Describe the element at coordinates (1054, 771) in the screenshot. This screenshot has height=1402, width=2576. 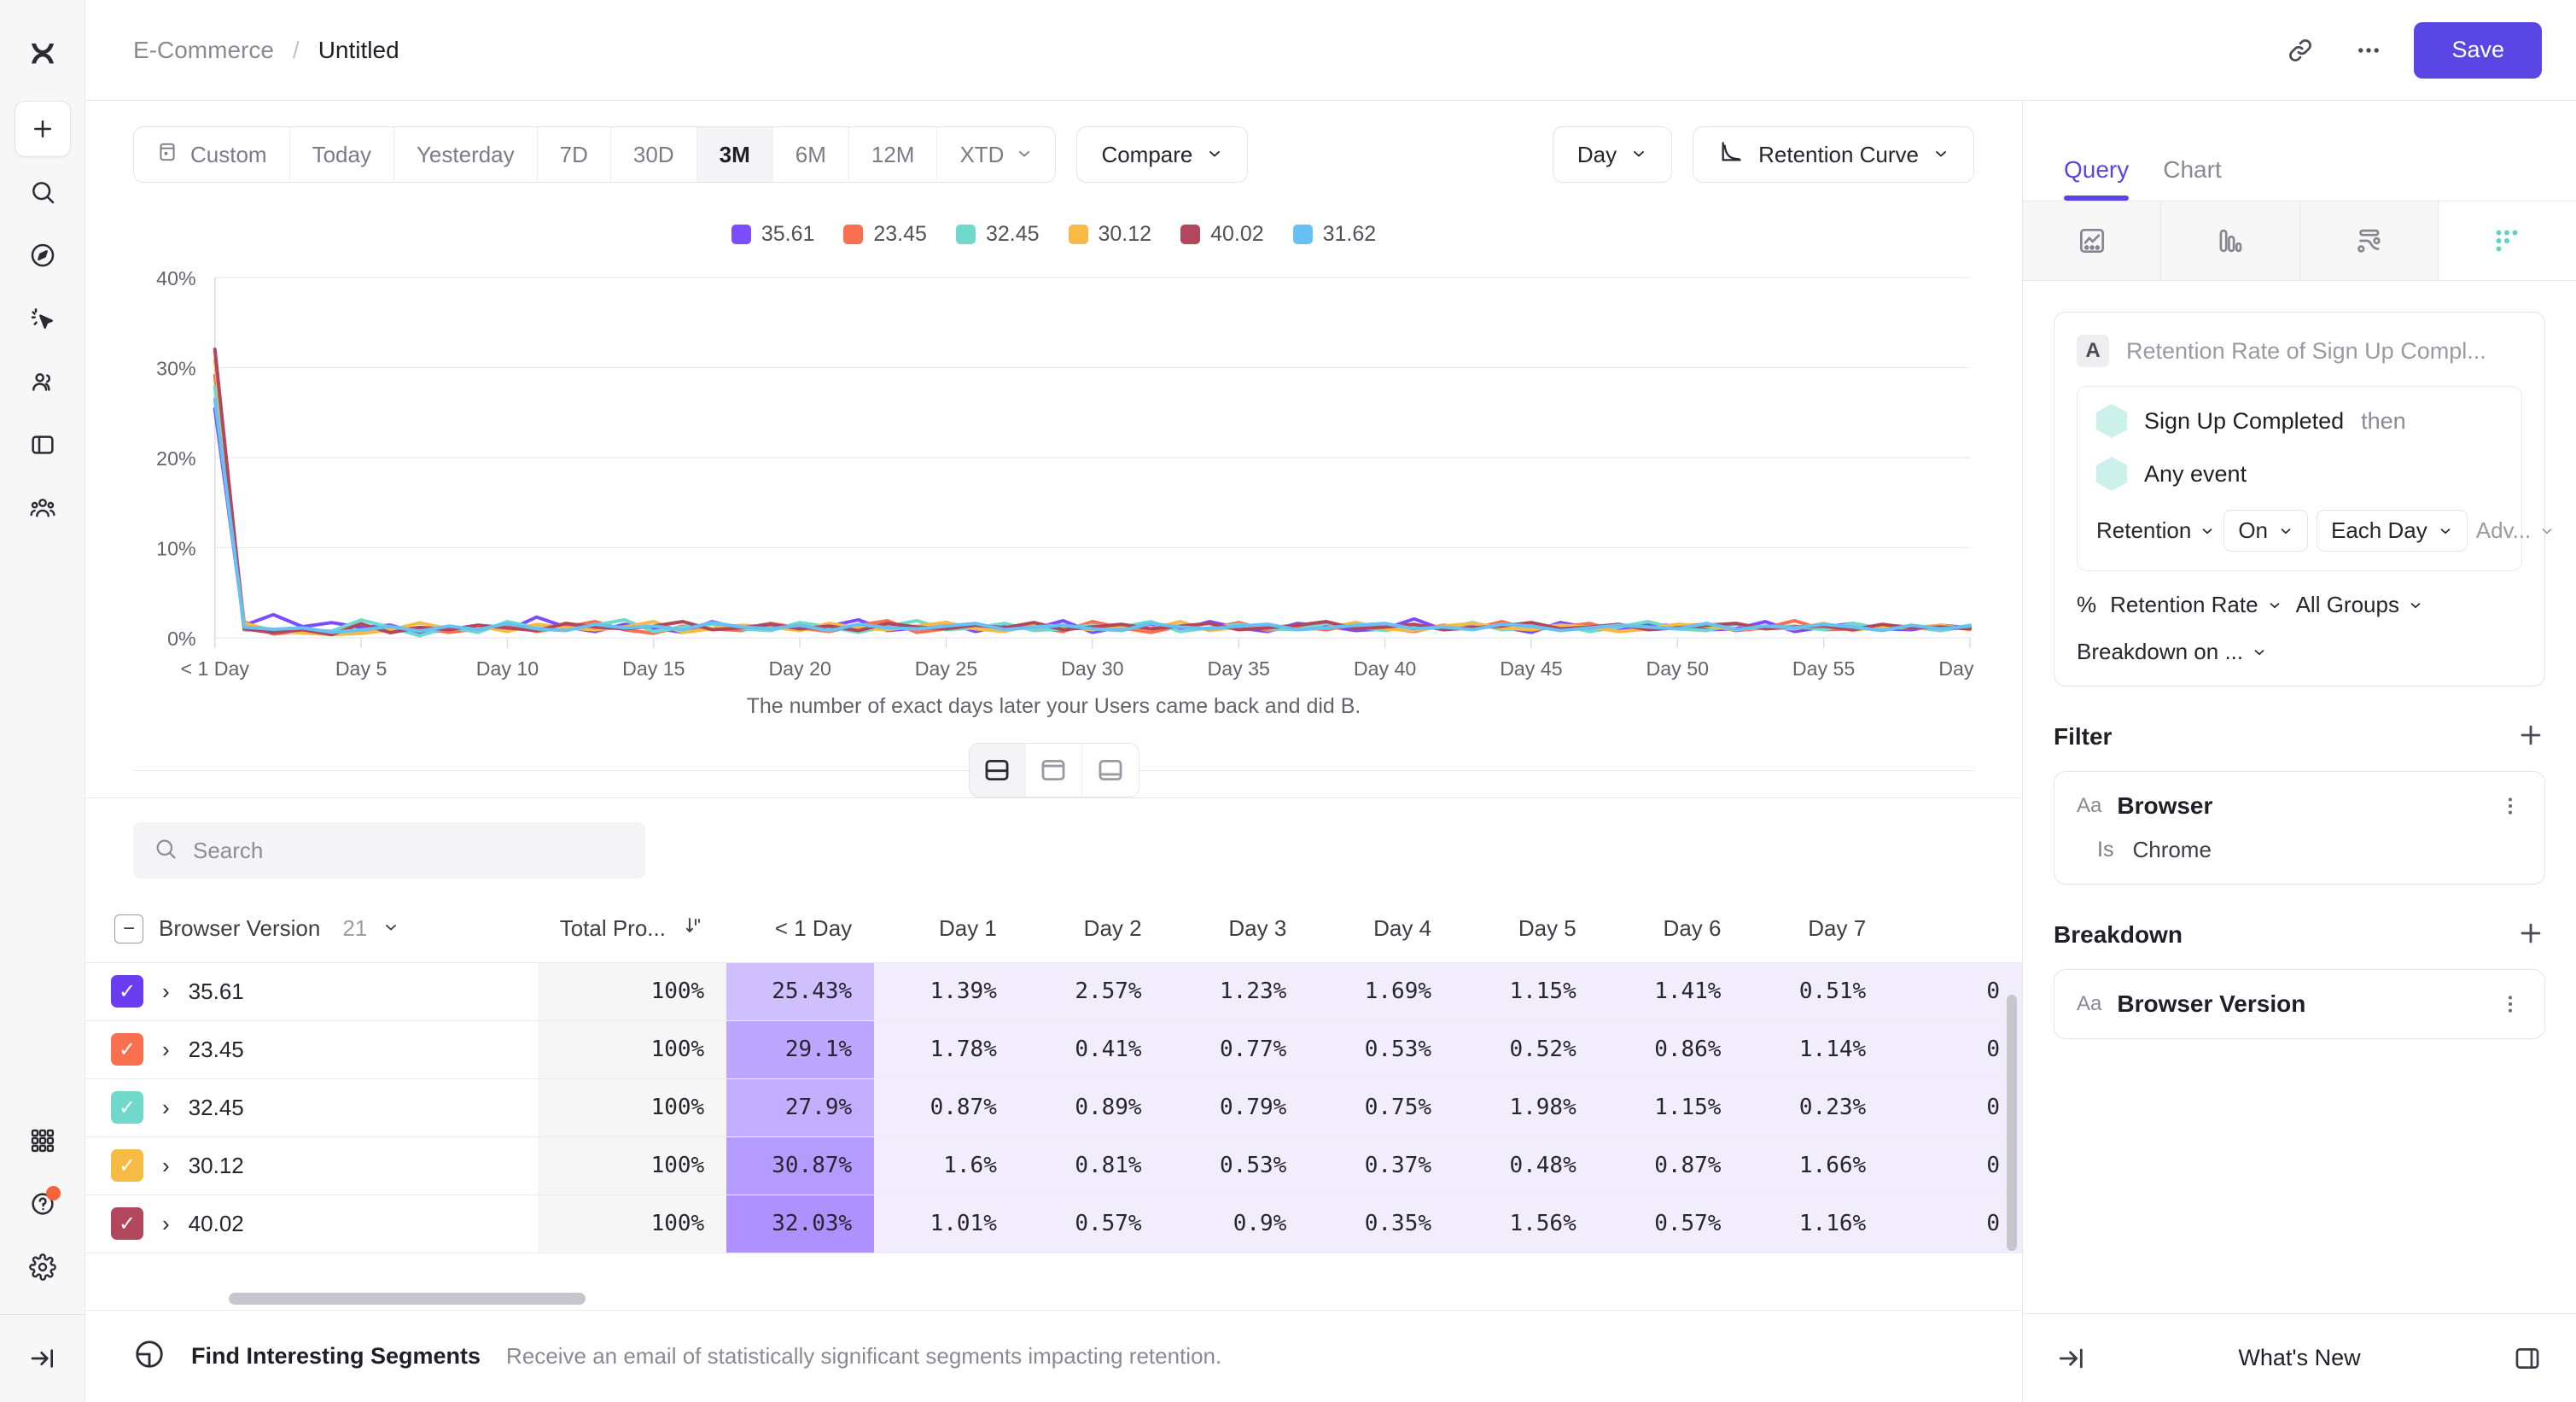
I see `chart-only-icon` at that location.